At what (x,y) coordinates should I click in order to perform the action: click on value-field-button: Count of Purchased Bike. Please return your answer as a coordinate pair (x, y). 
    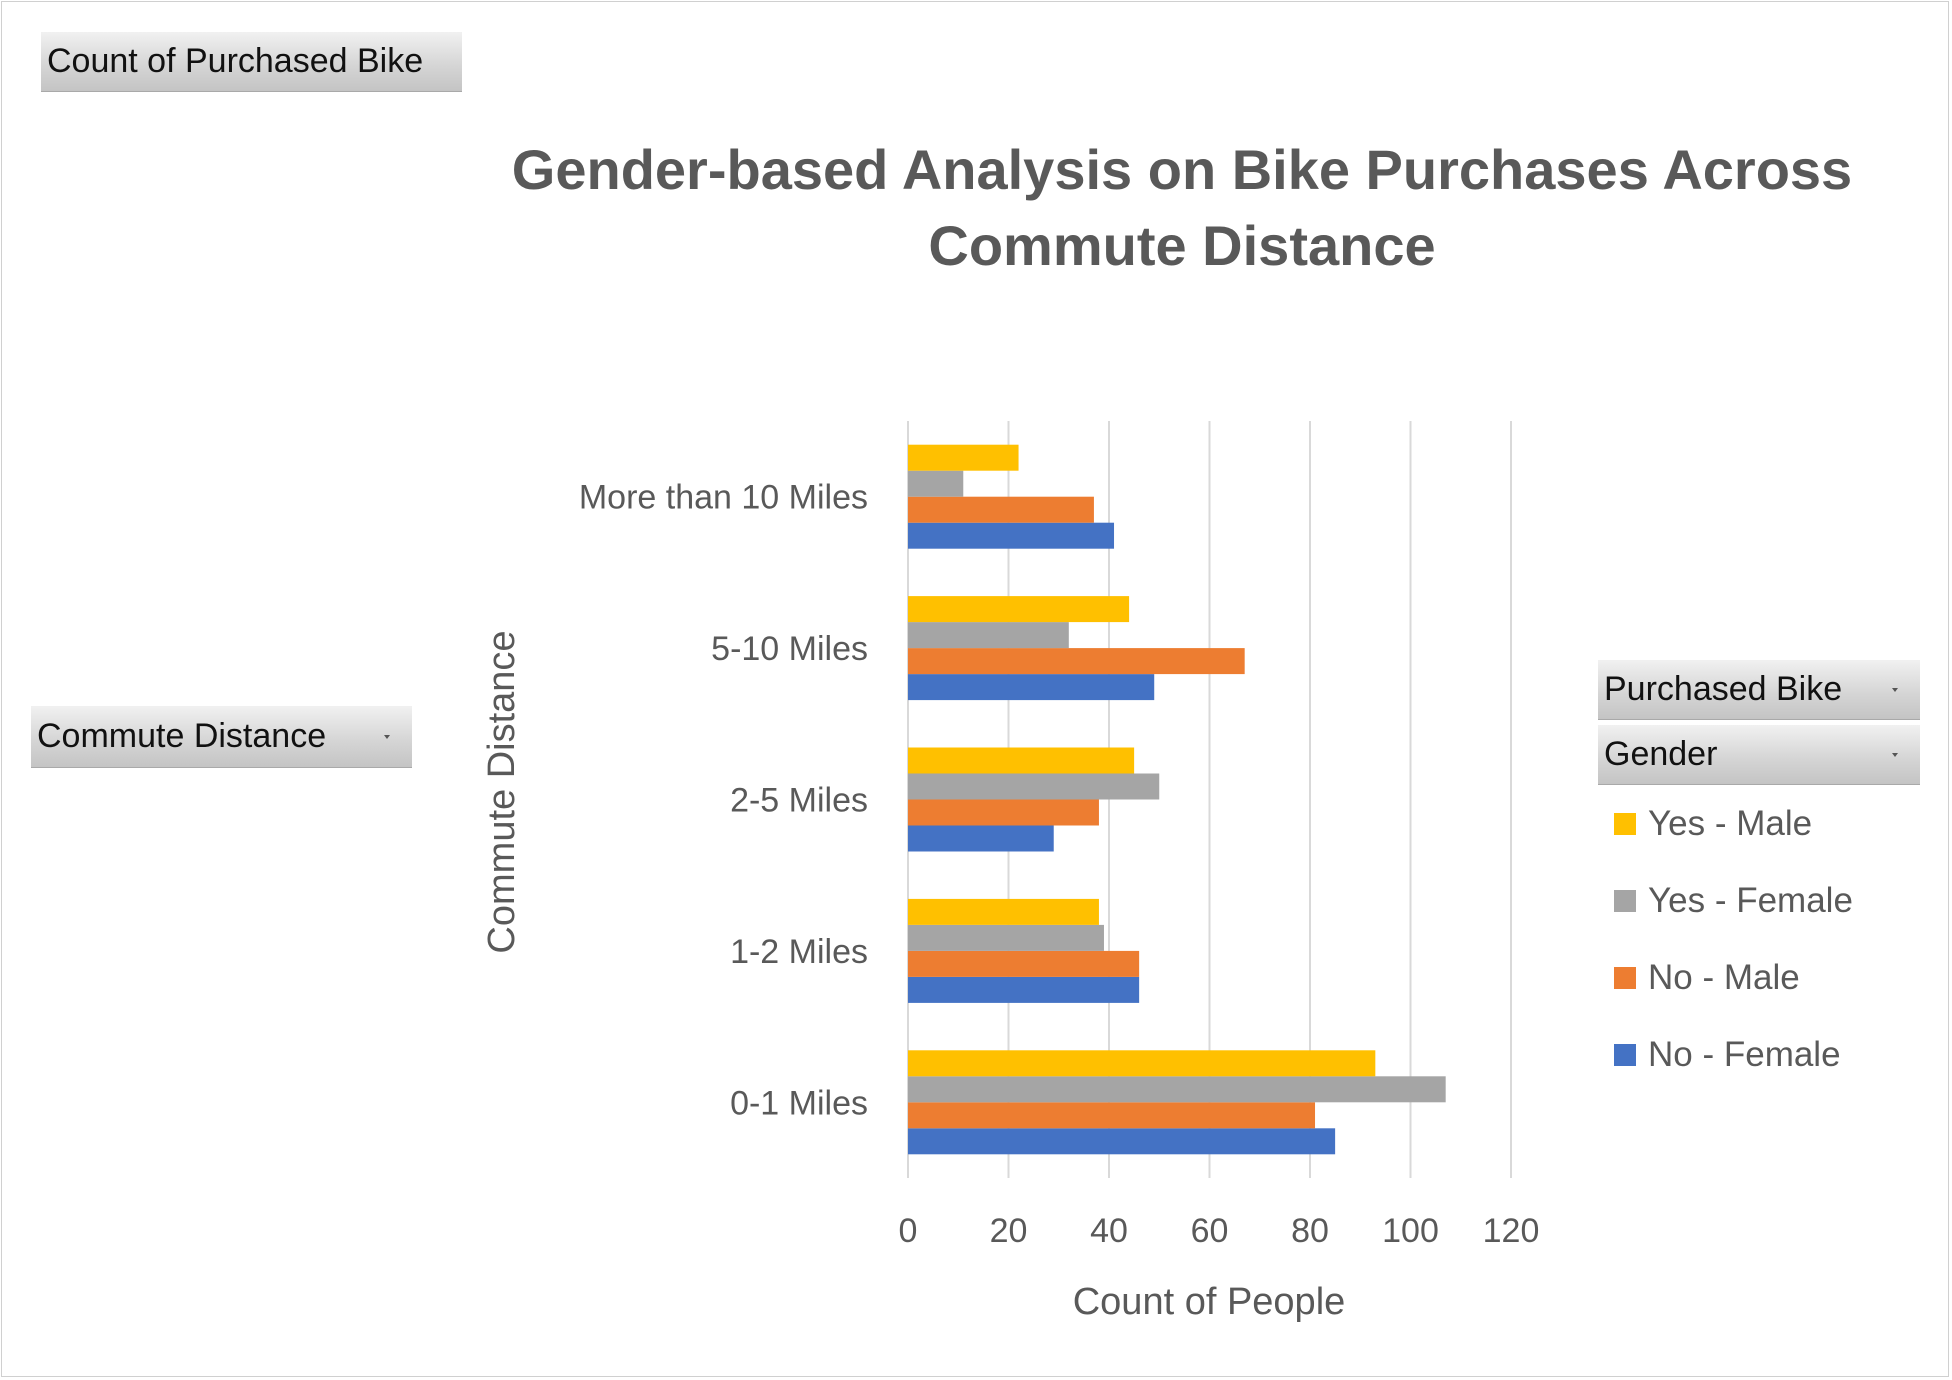
    Looking at the image, I should click on (251, 62).